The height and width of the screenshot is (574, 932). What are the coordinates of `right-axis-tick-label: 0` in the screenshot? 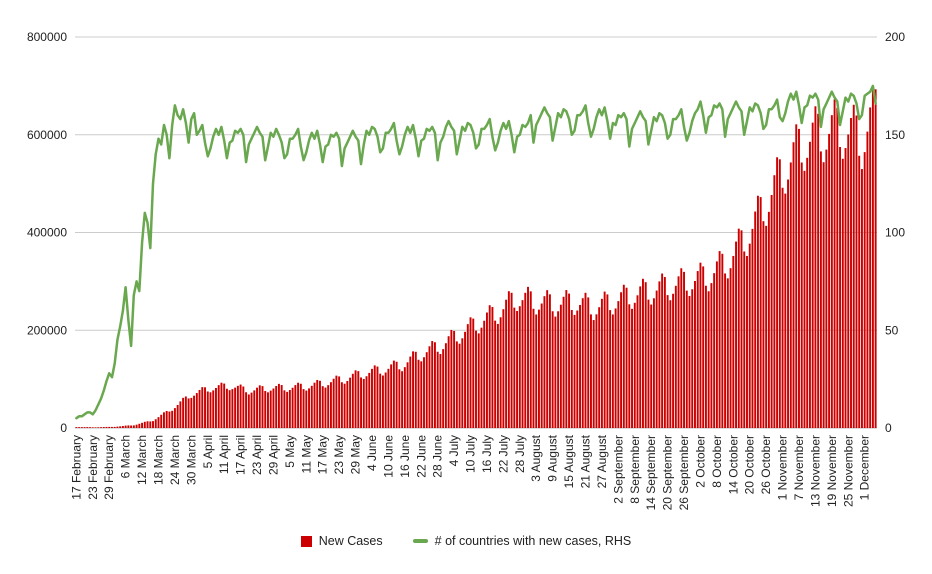 It's located at (888, 428).